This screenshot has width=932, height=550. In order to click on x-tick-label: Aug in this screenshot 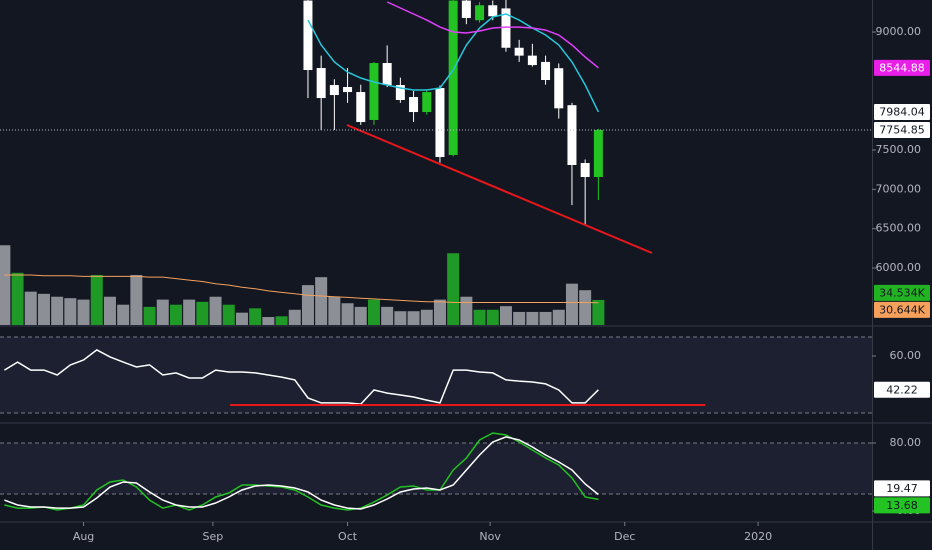, I will do `click(83, 536)`.